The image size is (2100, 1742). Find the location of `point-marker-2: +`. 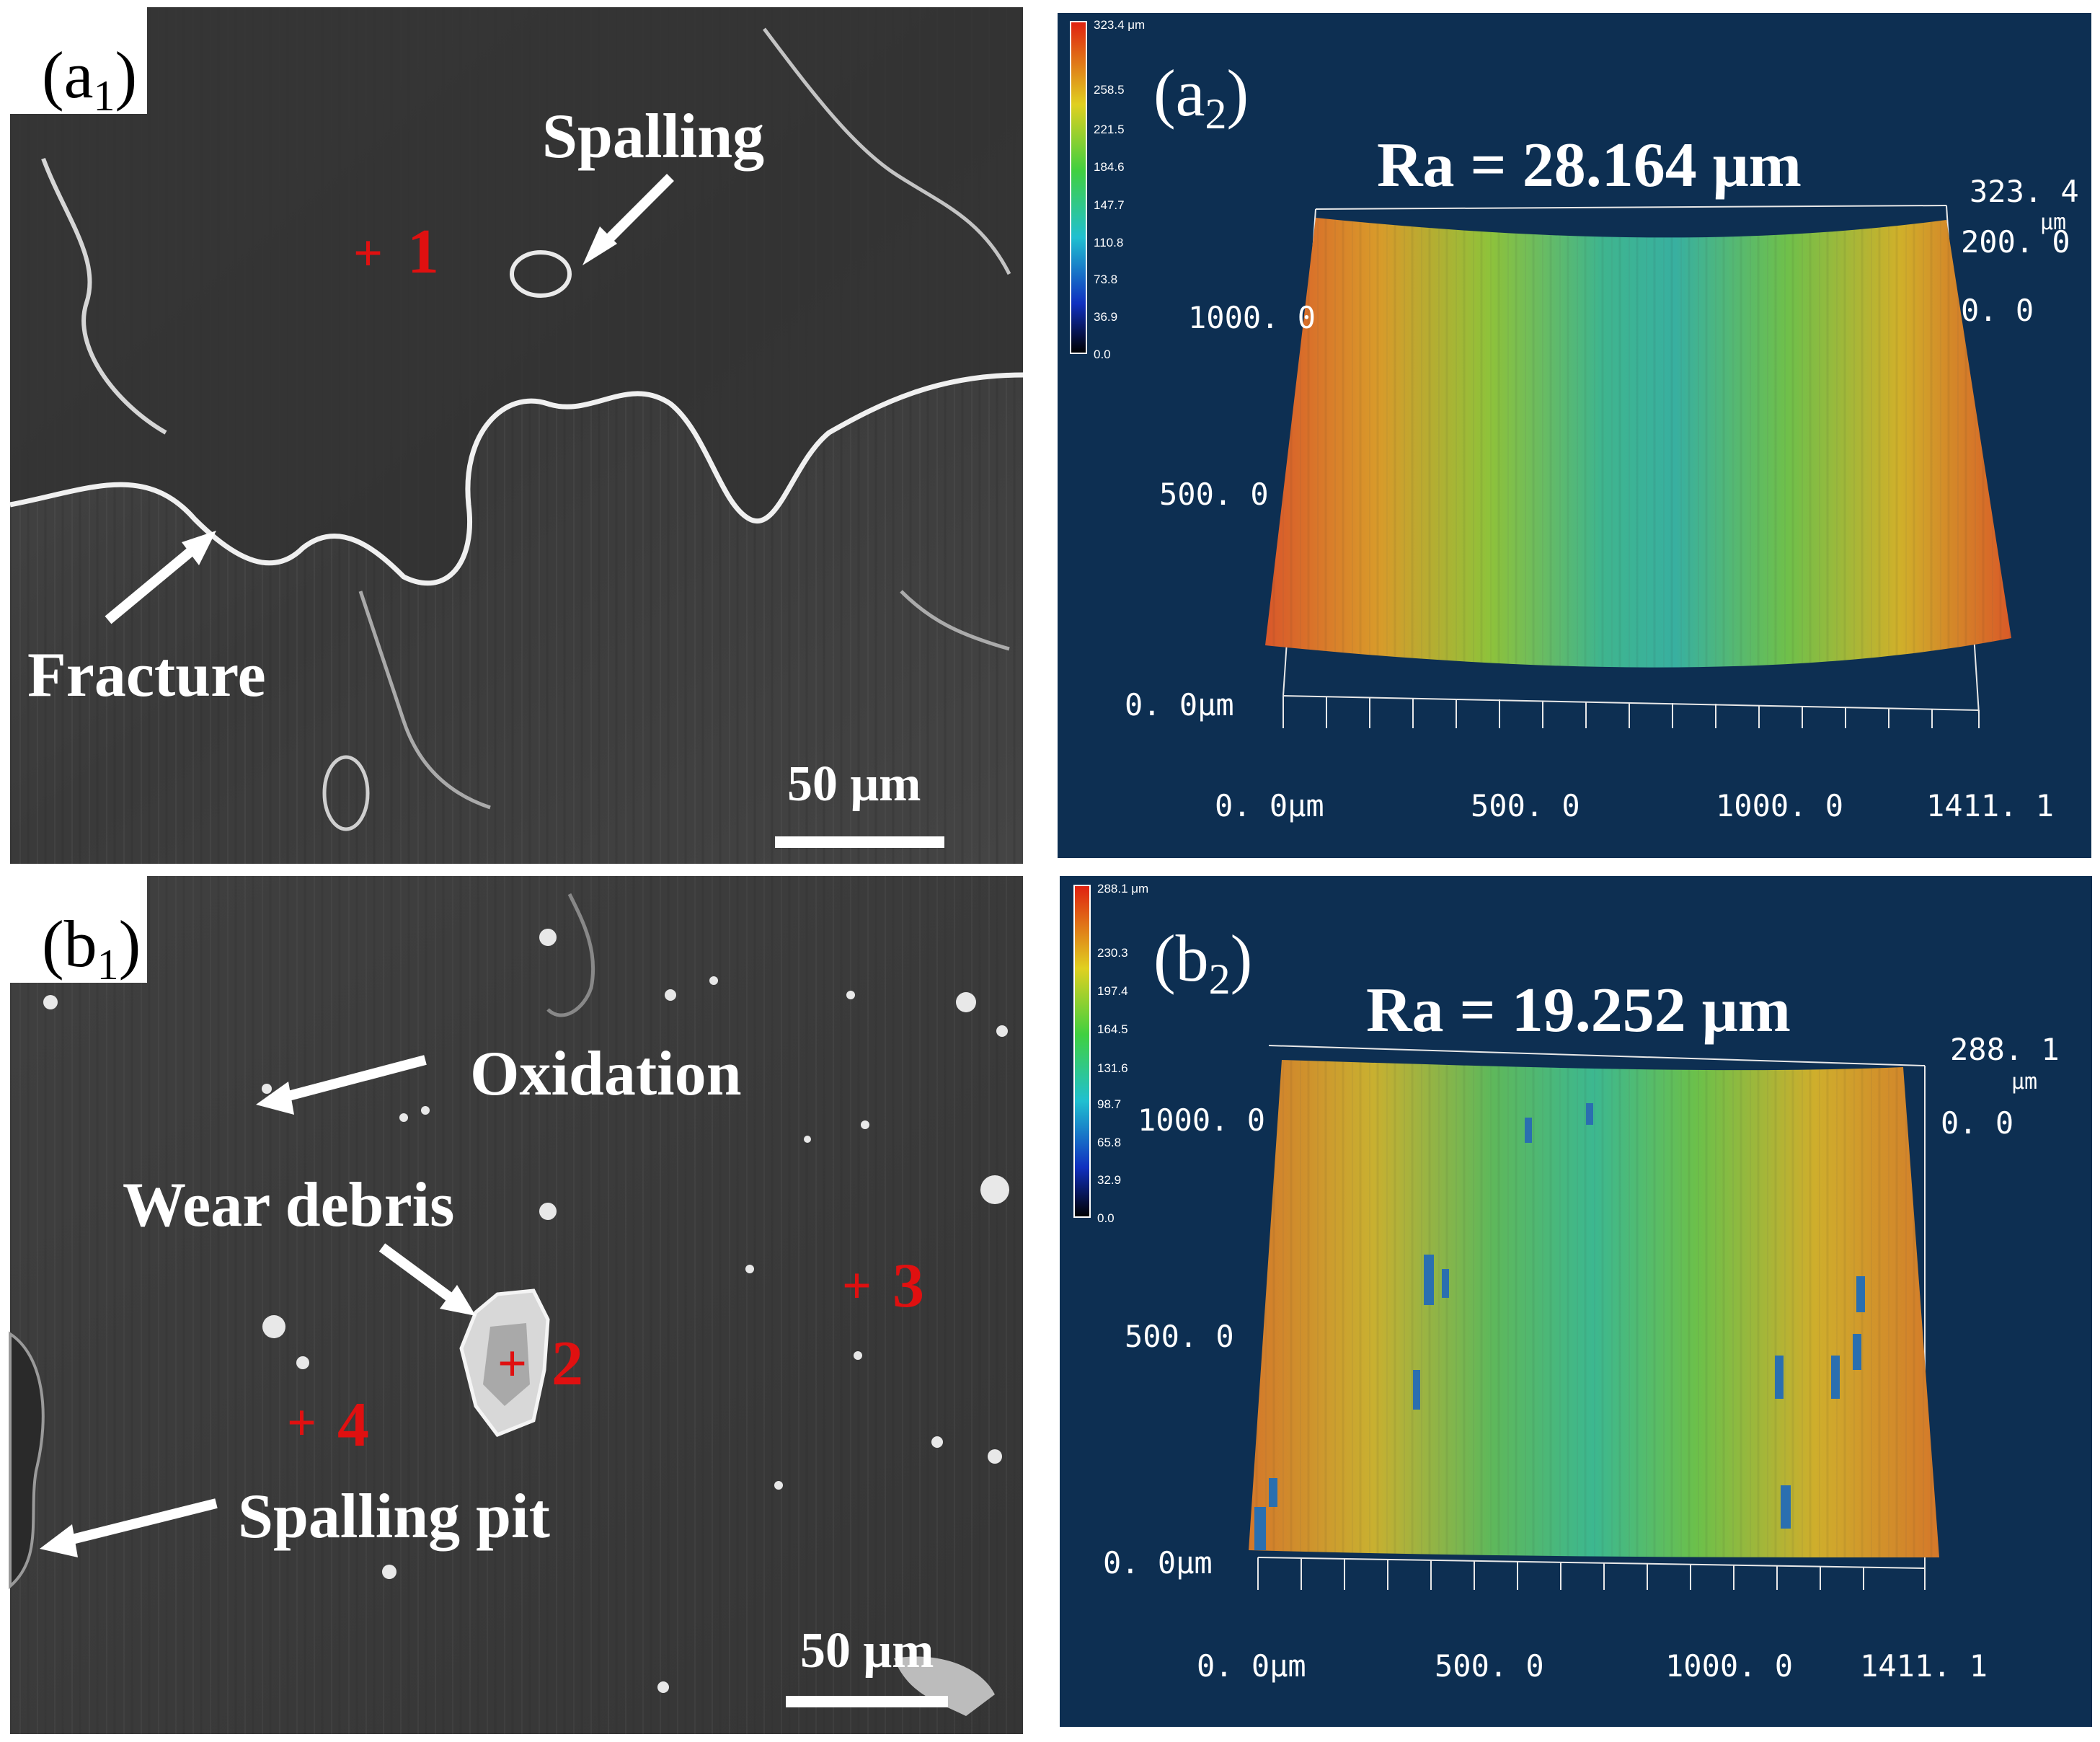

point-marker-2: + is located at coordinates (512, 1363).